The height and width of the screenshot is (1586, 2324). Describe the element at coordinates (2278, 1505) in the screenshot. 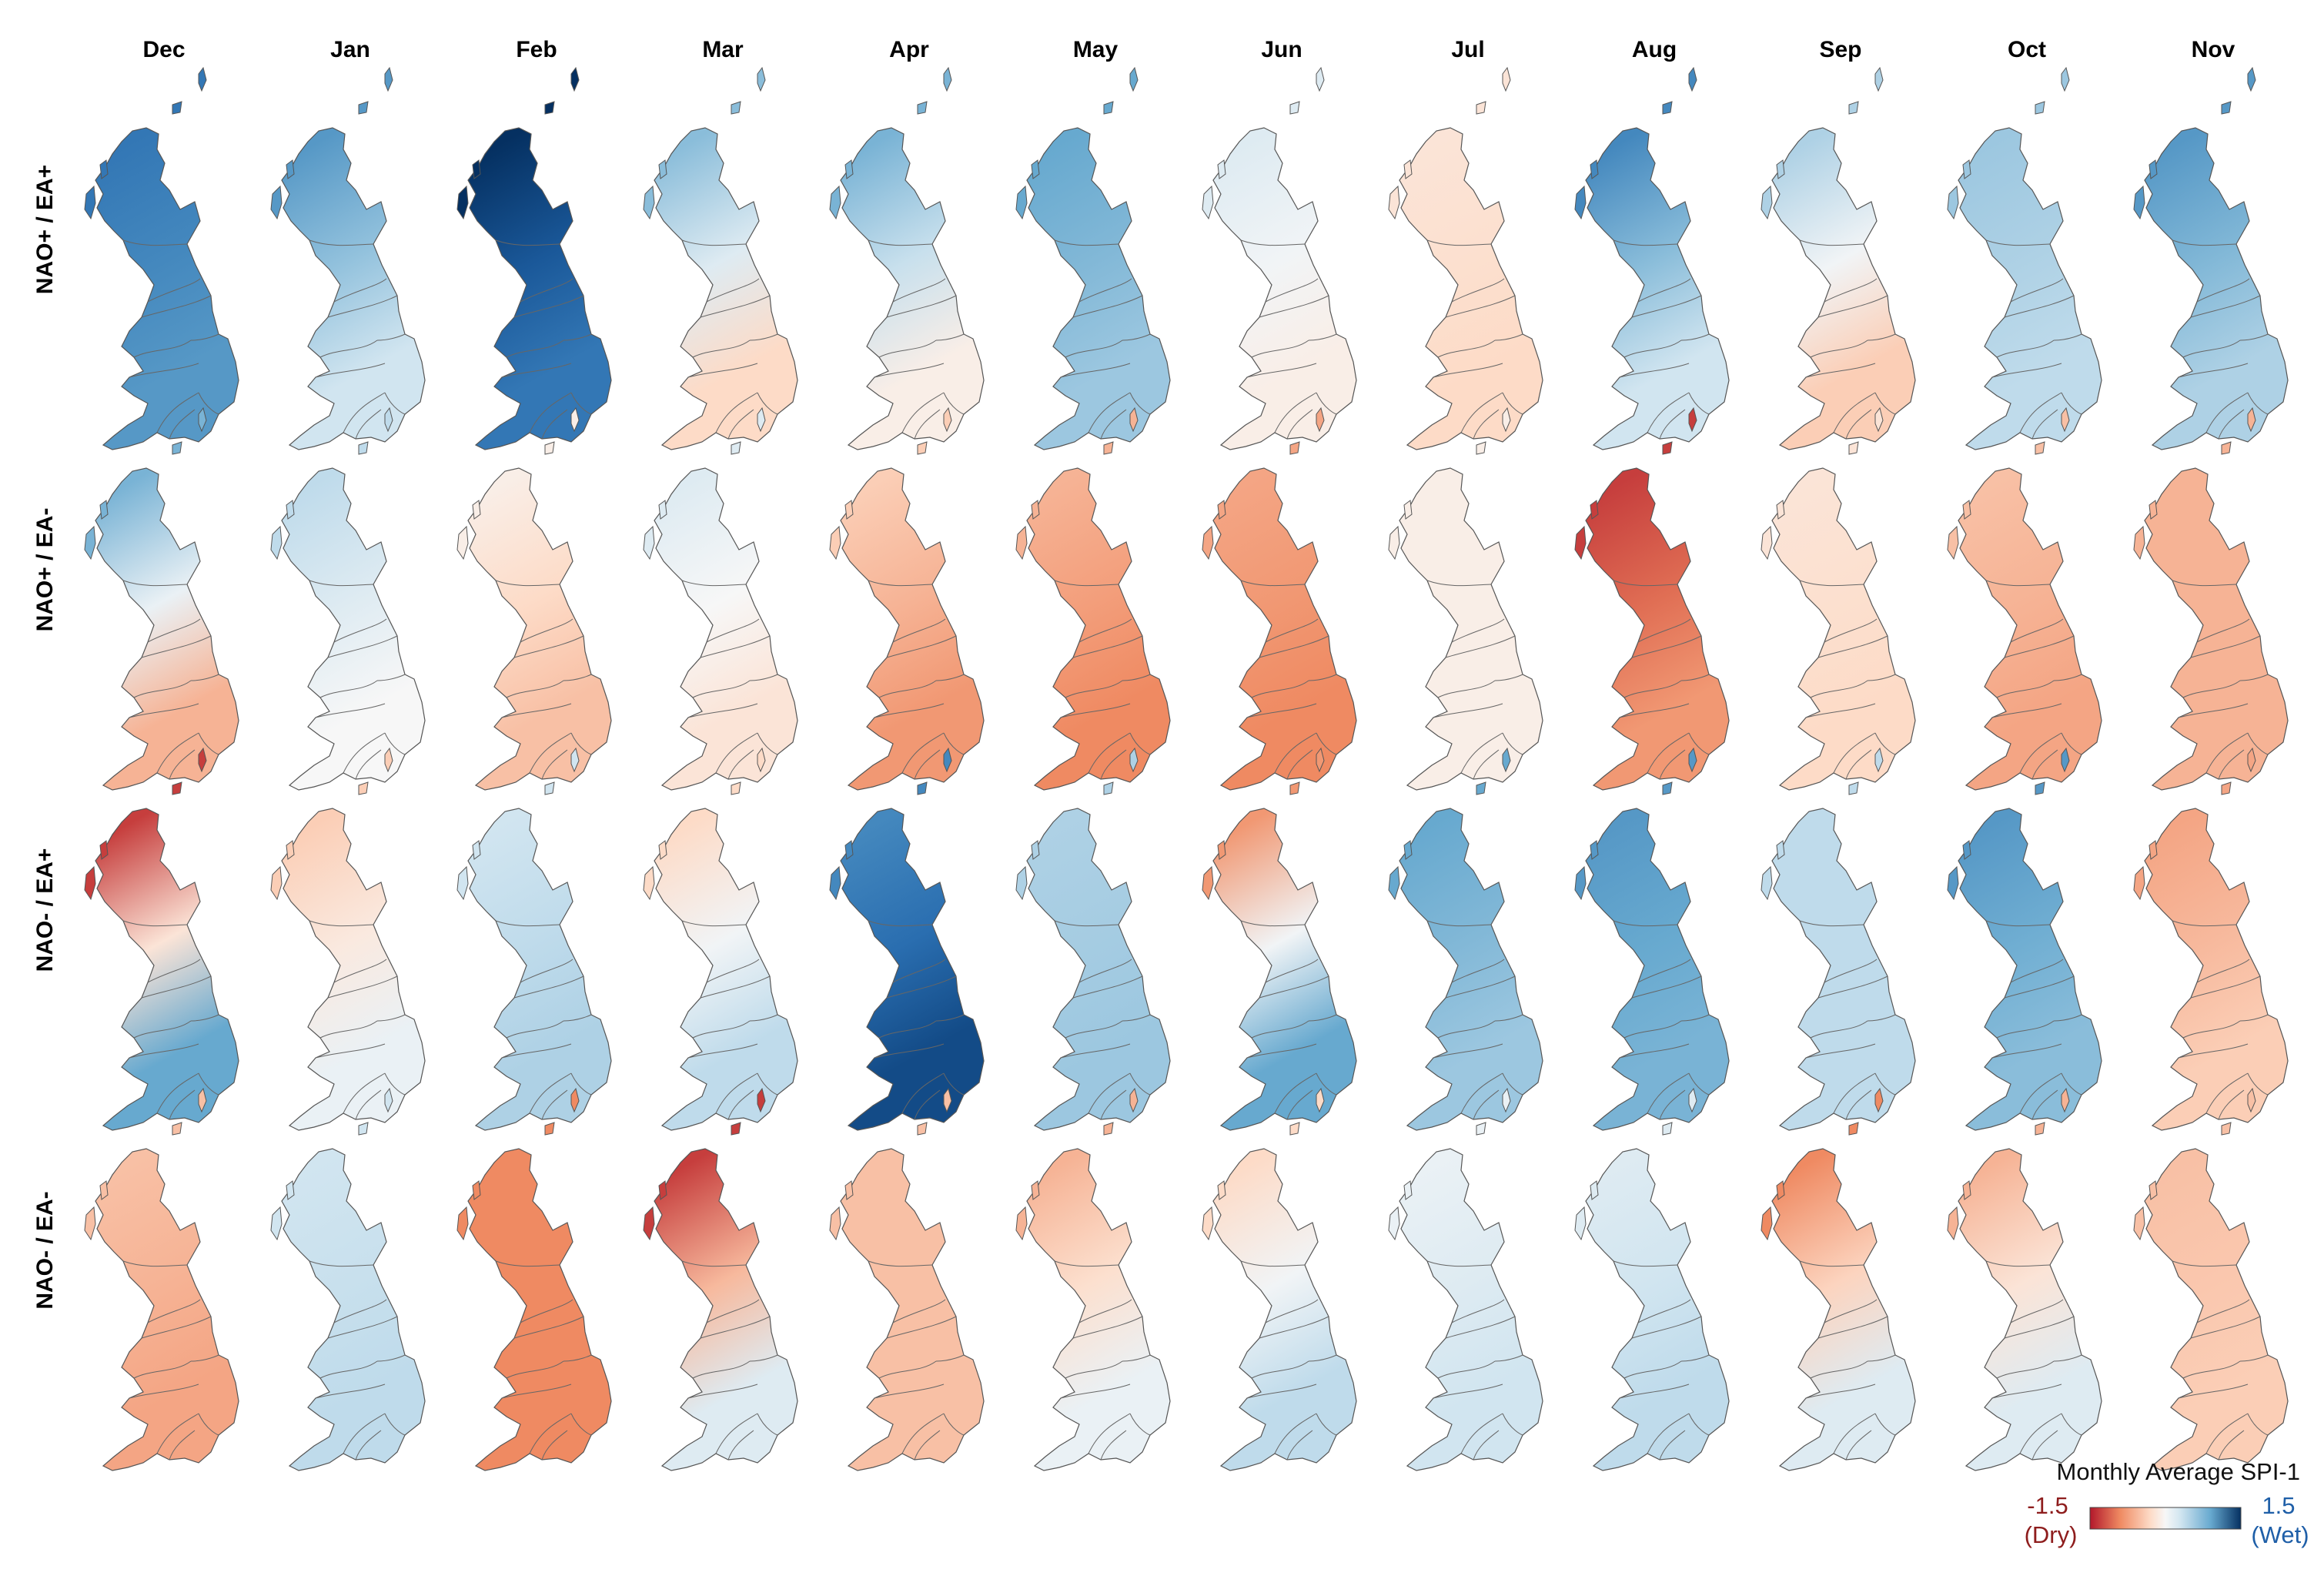

I see `legend-max-value: 1.5` at that location.